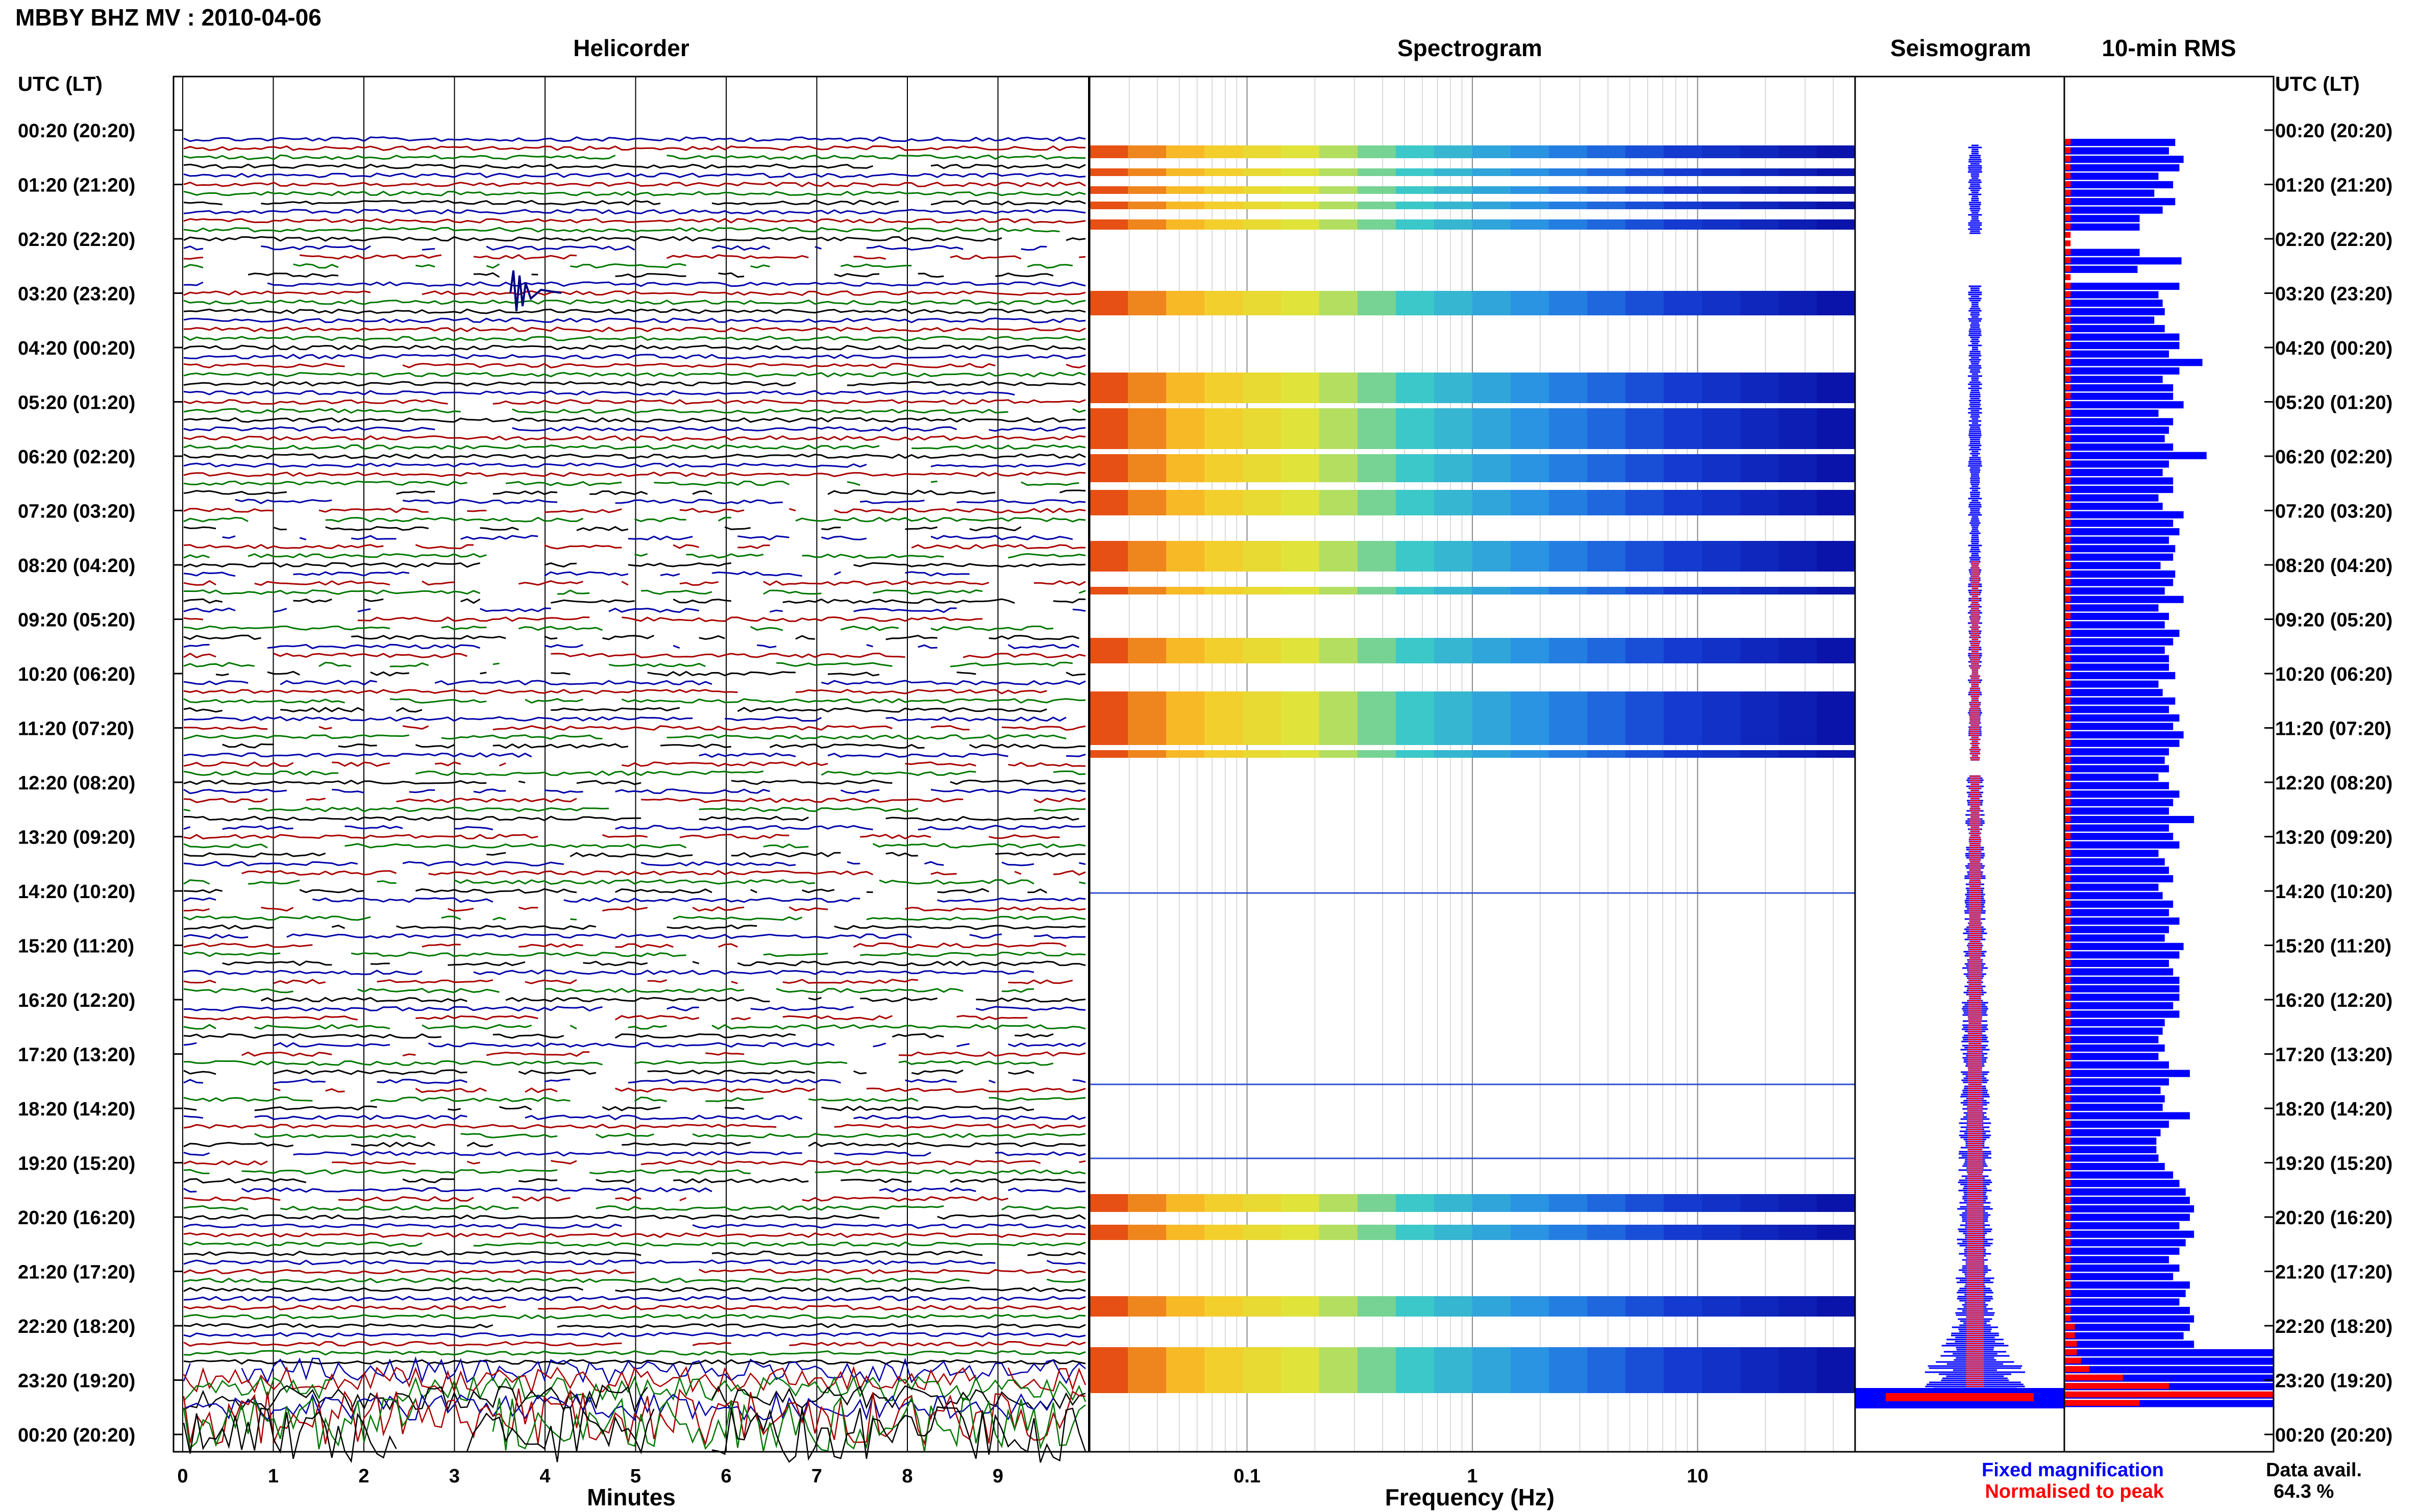 The width and height of the screenshot is (2419, 1512). Describe the element at coordinates (2333, 566) in the screenshot. I see `time-tick-label-right: 08:20 (04:20)` at that location.